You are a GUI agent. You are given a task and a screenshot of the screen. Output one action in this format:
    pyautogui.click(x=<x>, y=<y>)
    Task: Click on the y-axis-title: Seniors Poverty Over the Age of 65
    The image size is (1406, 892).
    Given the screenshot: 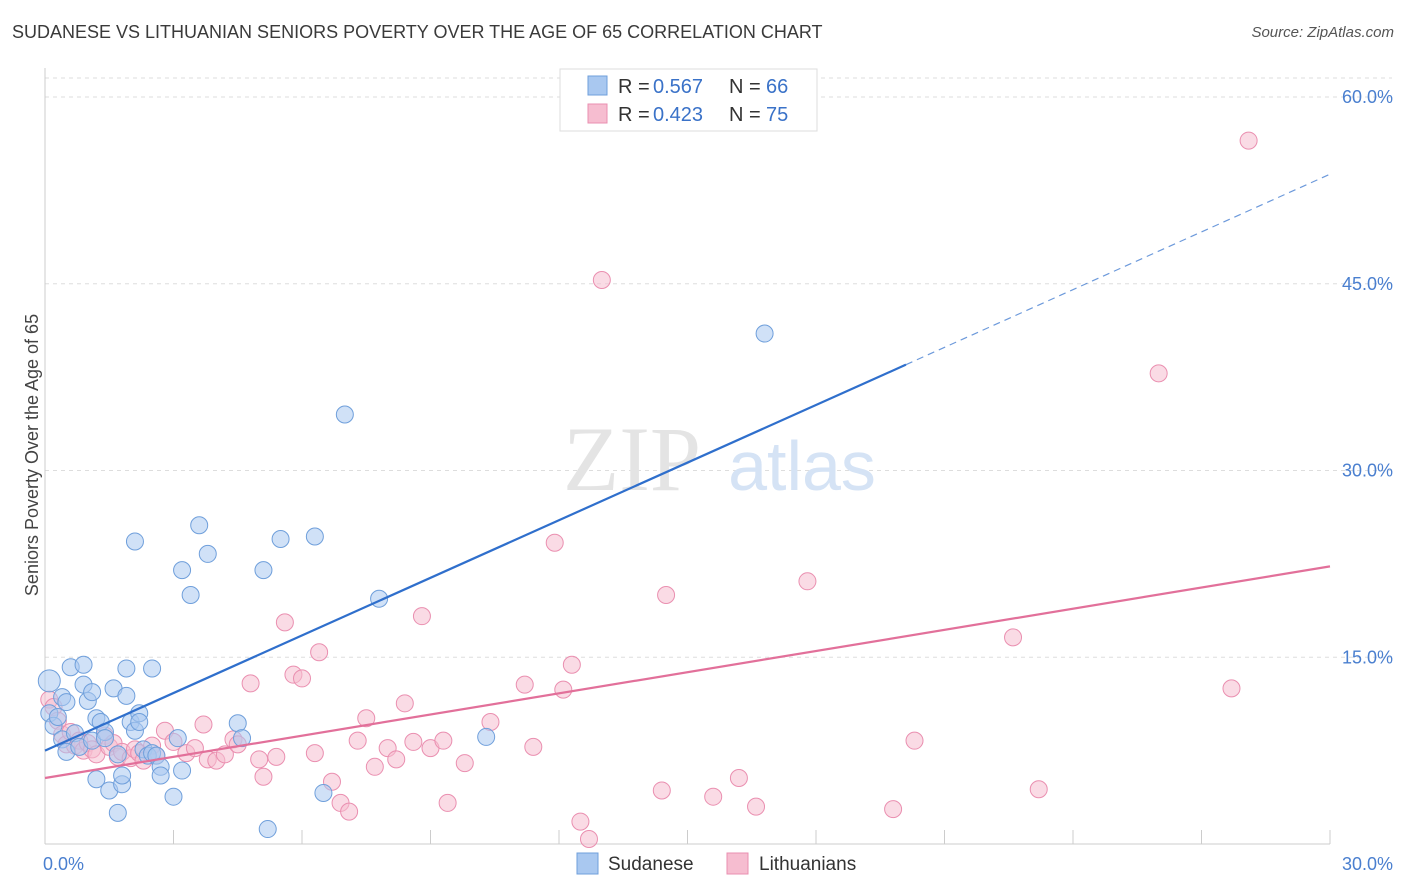 What is the action you would take?
    pyautogui.click(x=32, y=455)
    